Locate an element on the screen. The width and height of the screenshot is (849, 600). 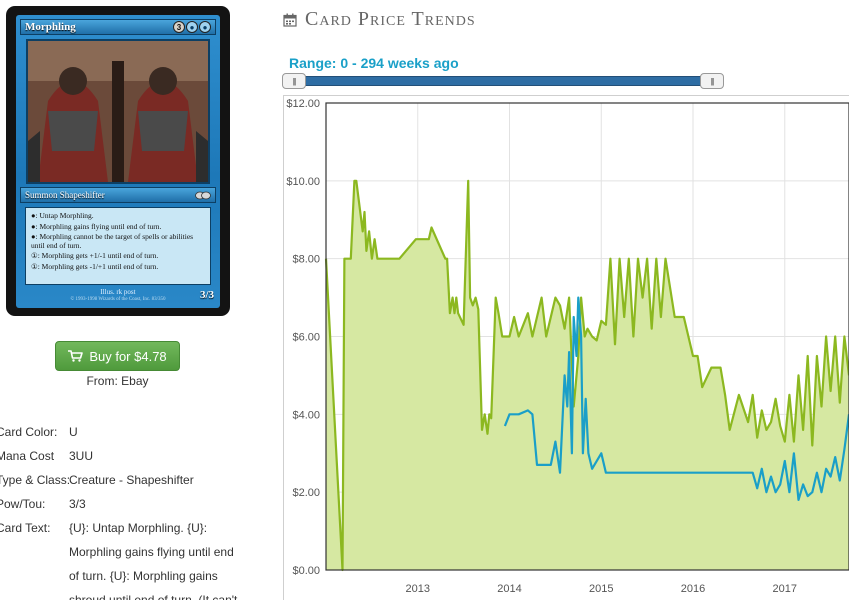
shopping-cart-icon is located at coordinates (76, 356).